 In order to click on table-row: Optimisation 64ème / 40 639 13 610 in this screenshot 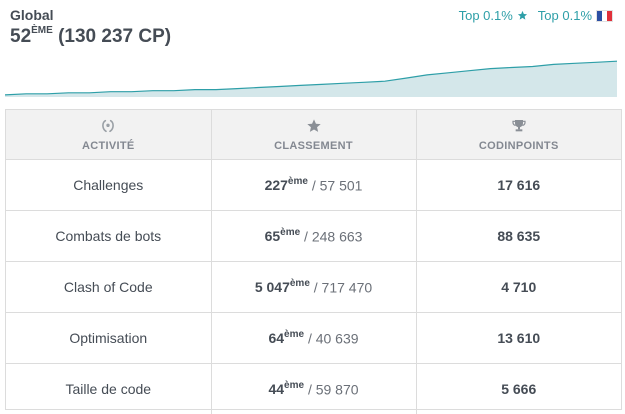, I will do `click(313, 338)`.